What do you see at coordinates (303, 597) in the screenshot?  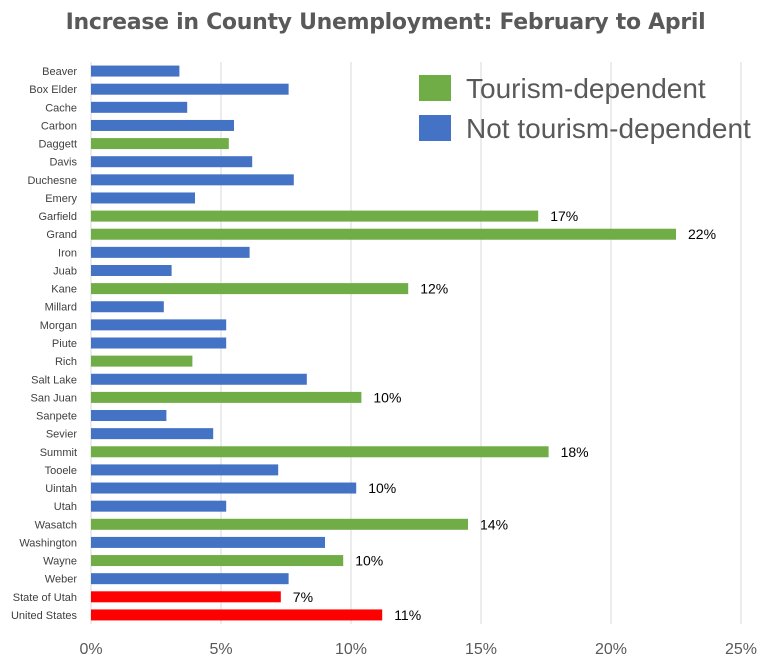 I see `data-label: 7%` at bounding box center [303, 597].